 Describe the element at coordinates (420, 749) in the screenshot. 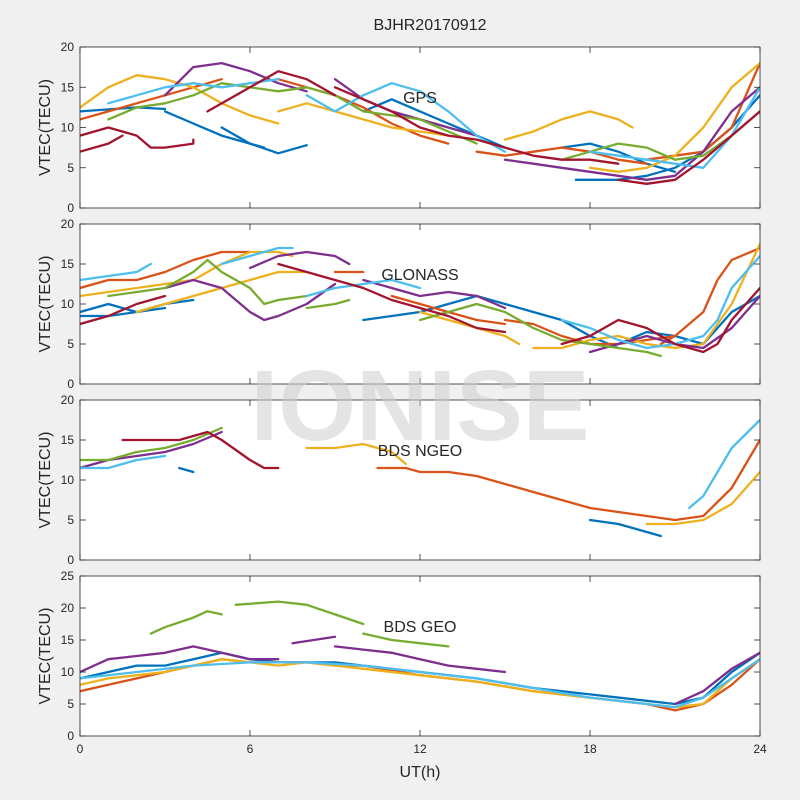

I see `x-tick-label: 12` at that location.